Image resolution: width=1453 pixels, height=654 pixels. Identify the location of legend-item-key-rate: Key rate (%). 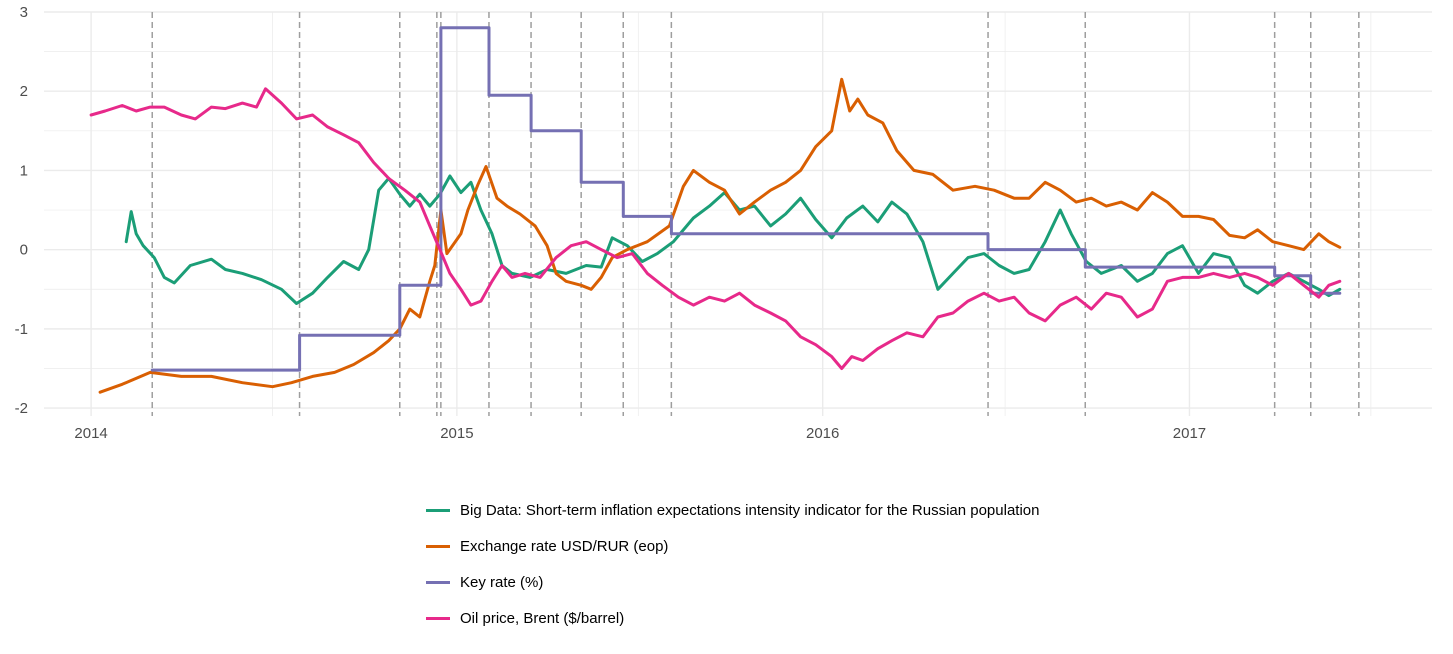
(826, 582).